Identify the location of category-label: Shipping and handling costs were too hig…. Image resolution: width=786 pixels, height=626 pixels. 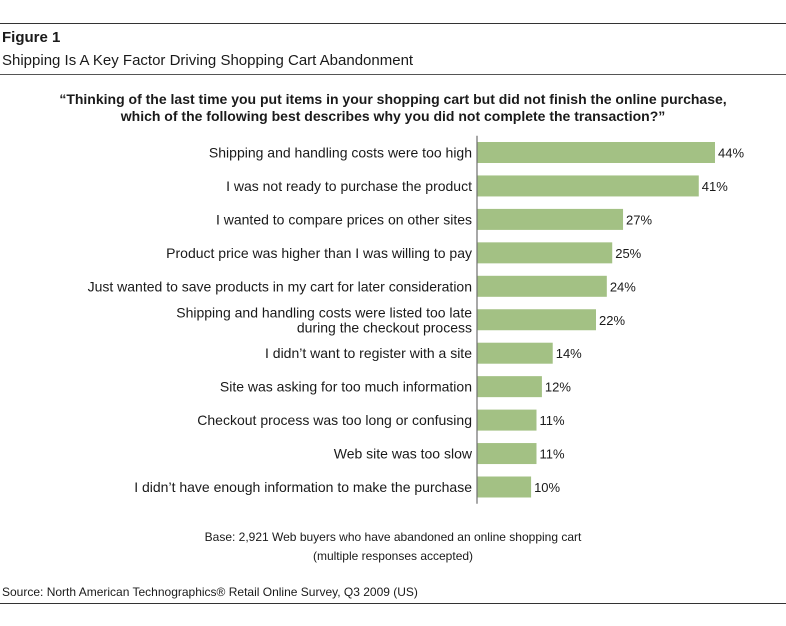
(340, 153).